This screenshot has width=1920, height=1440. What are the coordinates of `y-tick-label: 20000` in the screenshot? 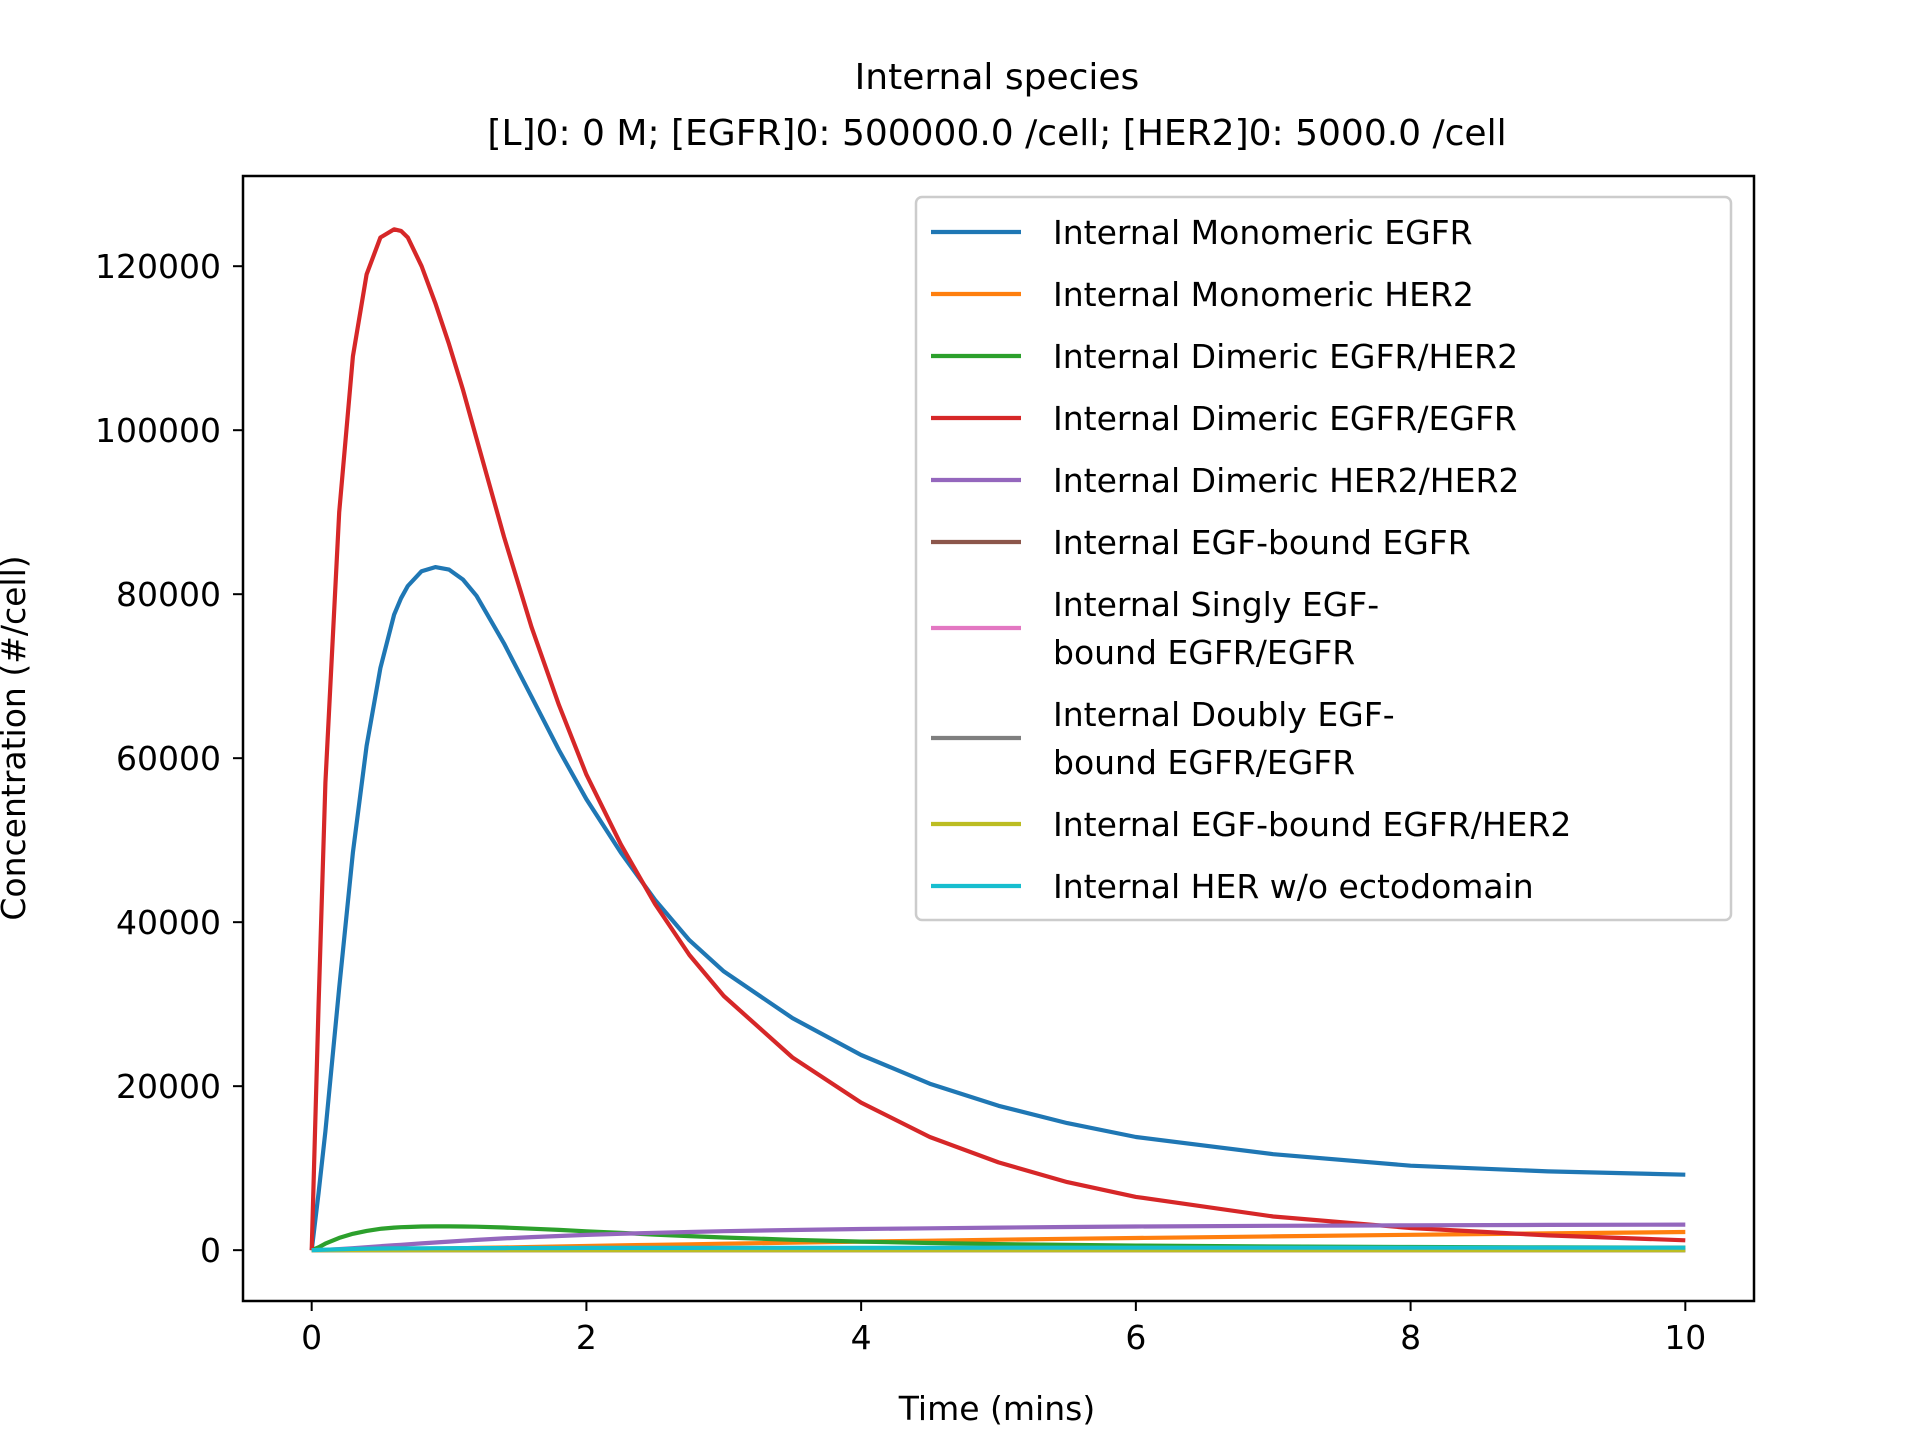 It's located at (168, 1086).